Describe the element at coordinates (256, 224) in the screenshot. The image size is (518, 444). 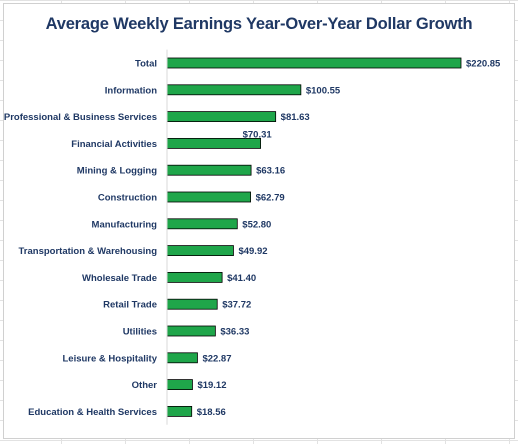
I see `value-label: $52.80` at that location.